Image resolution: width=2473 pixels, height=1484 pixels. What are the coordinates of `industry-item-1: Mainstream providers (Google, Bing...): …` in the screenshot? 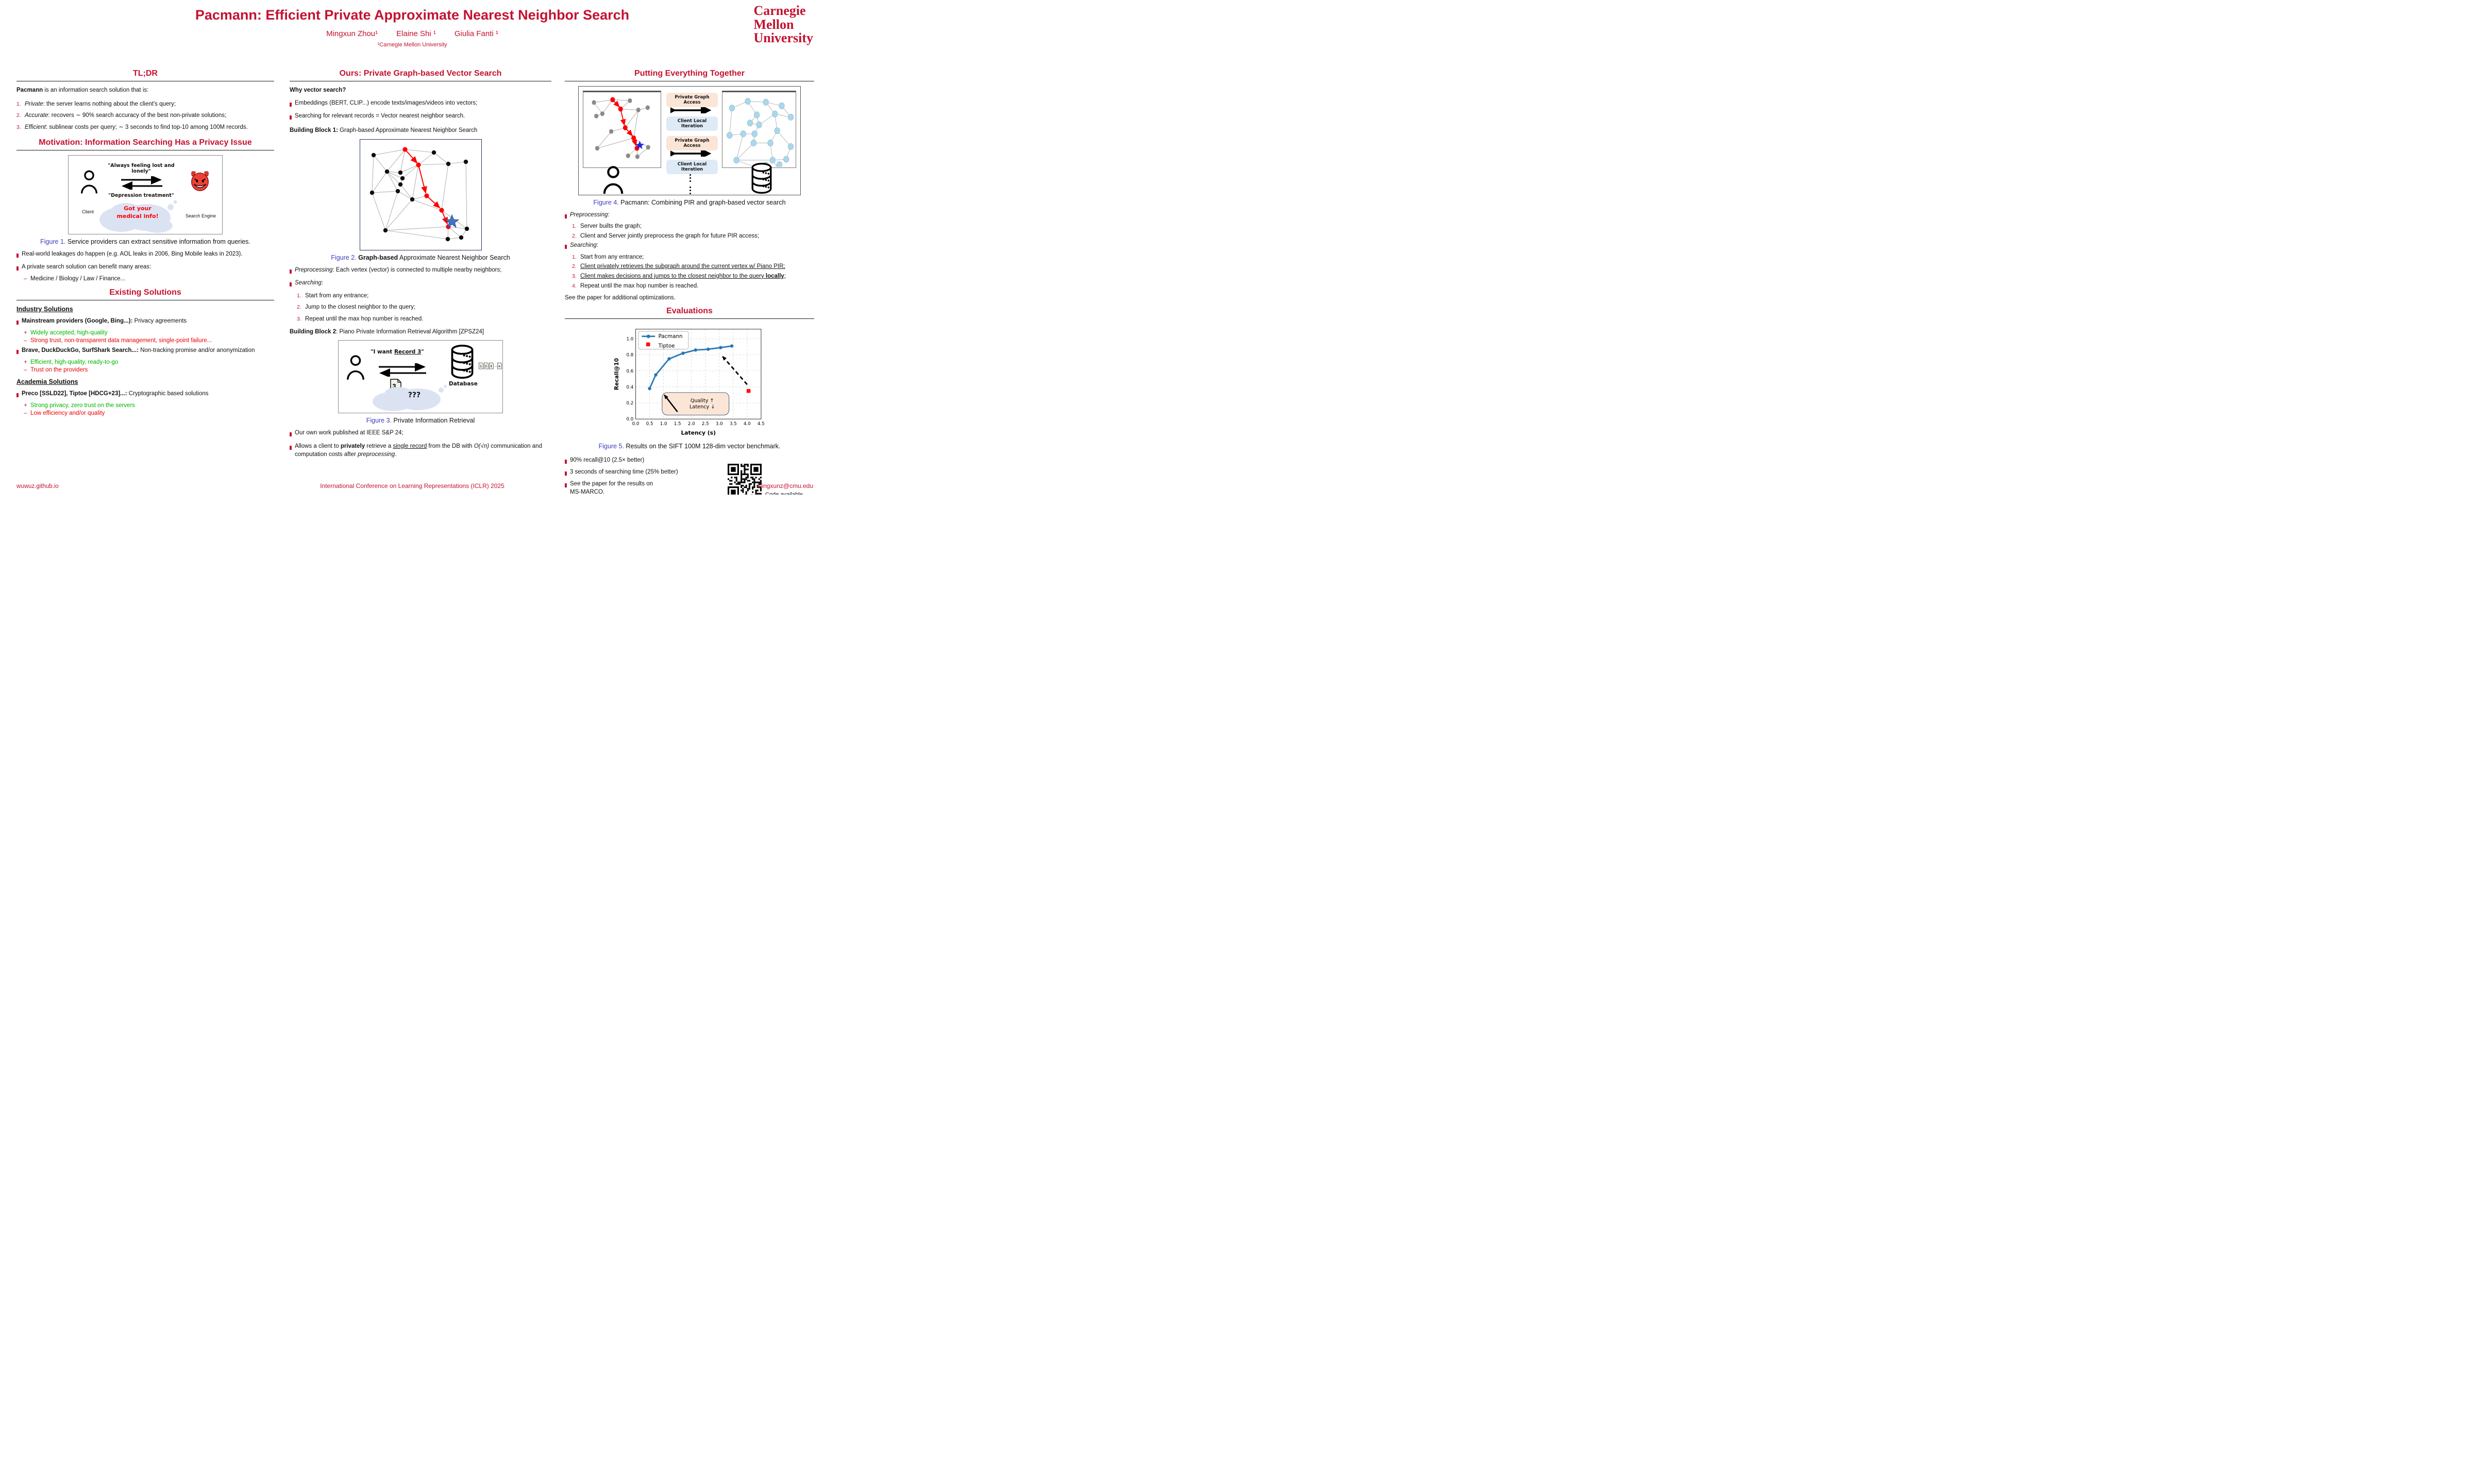 It's located at (145, 322).